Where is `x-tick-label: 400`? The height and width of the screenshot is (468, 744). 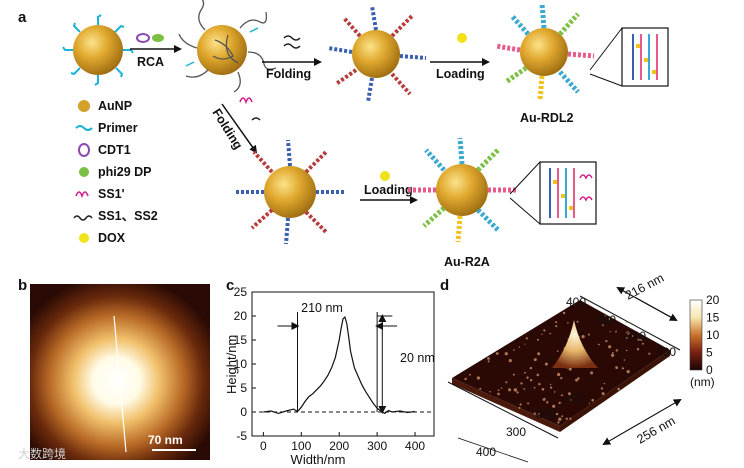
x-tick-label: 400 is located at coordinates (415, 446).